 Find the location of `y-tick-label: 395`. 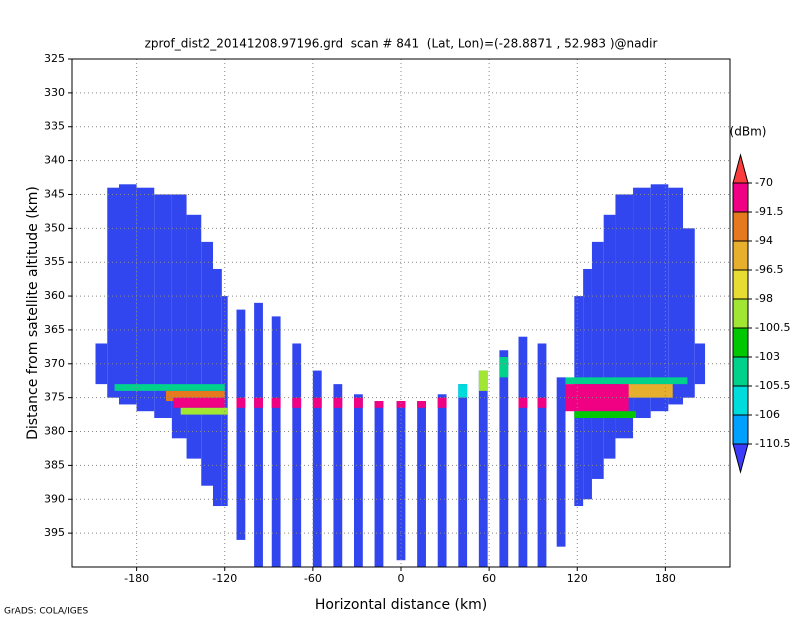

y-tick-label: 395 is located at coordinates (54, 532).